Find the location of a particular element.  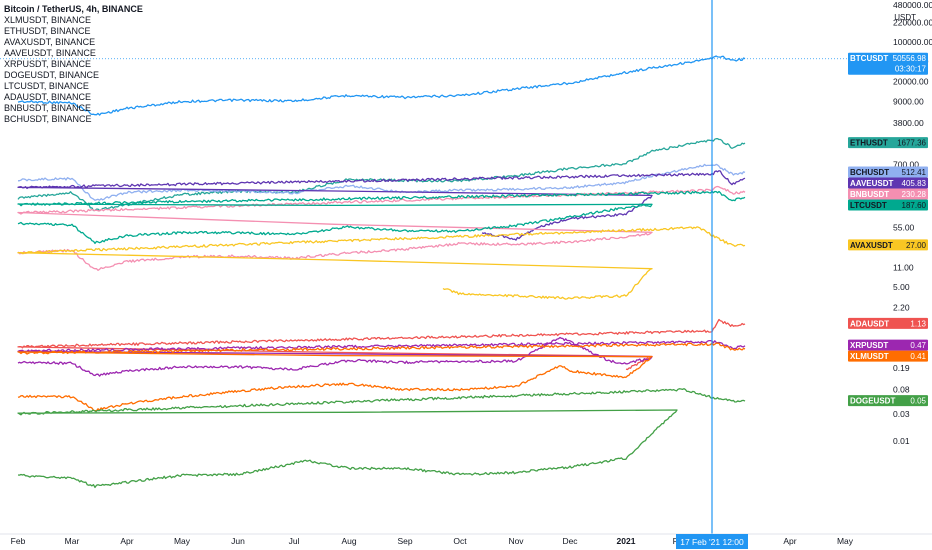

legend-entry: DOGEUSDT, BINANCE is located at coordinates (52, 75).